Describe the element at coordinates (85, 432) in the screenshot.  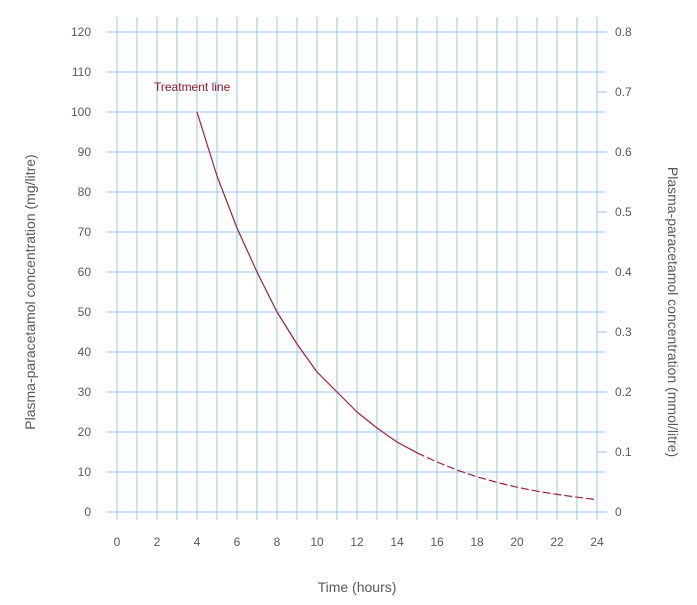
I see `y-tick-label-left: 20` at that location.